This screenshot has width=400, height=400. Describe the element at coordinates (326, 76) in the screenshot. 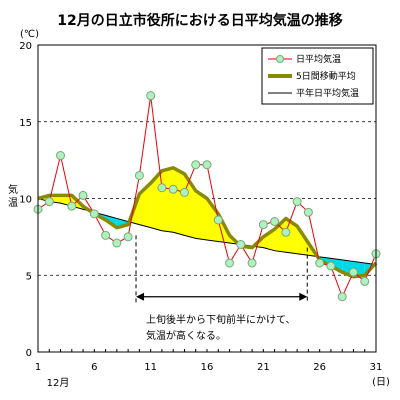

I see `legend-moving-label: 5日間移動平均` at that location.